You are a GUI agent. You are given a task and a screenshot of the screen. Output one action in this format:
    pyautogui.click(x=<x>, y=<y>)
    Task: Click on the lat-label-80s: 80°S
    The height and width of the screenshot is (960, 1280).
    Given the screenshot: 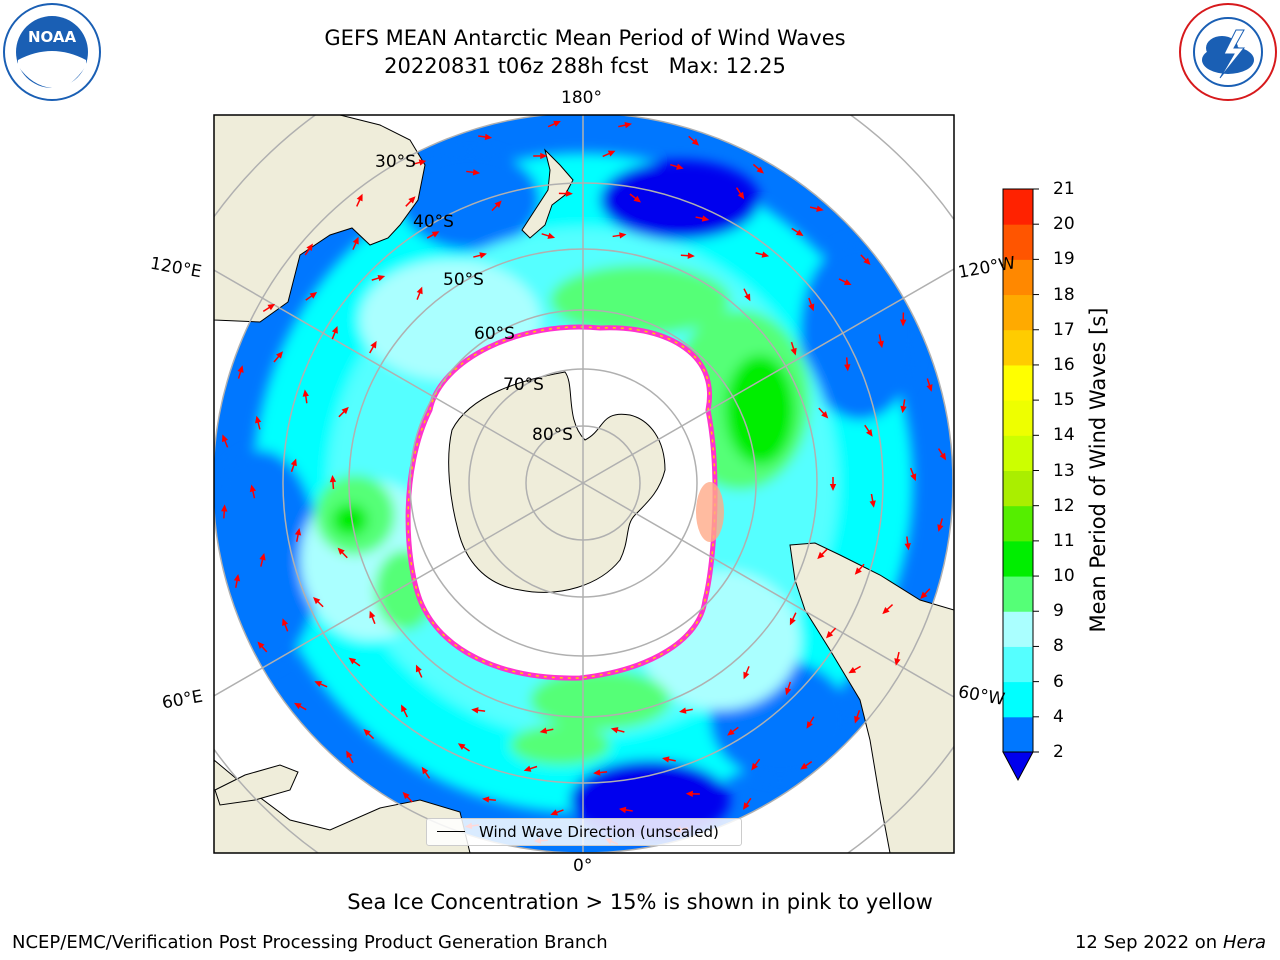 What is the action you would take?
    pyautogui.click(x=552, y=435)
    